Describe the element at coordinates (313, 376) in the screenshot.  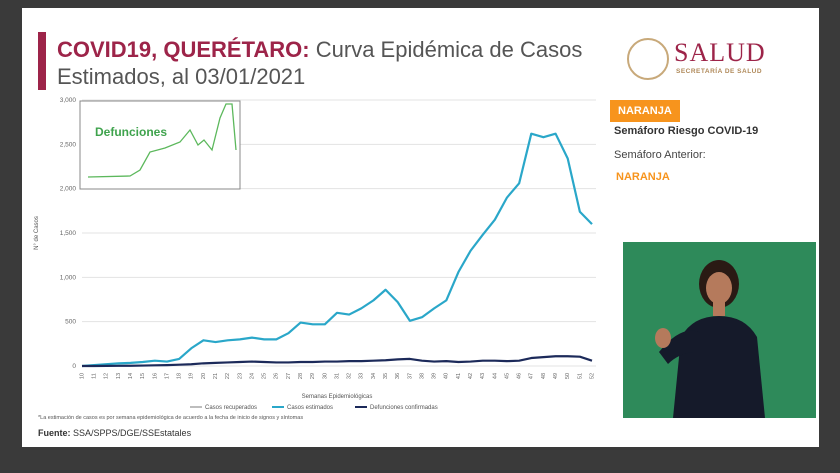
I see `x-tick-label: 29` at that location.